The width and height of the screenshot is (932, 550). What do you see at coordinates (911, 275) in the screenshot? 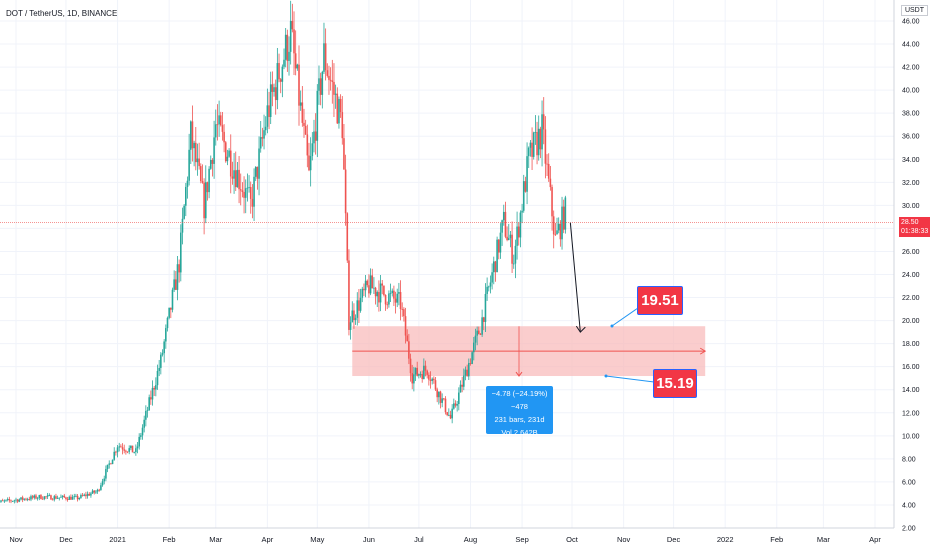
I see `price-tick-label: 24.00` at bounding box center [911, 275].